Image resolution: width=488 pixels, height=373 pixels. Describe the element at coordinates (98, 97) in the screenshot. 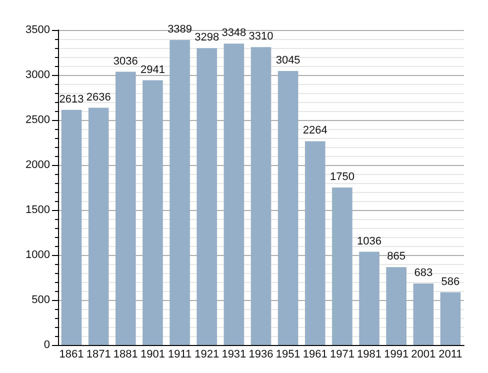

I see `data-label: 2636` at that location.